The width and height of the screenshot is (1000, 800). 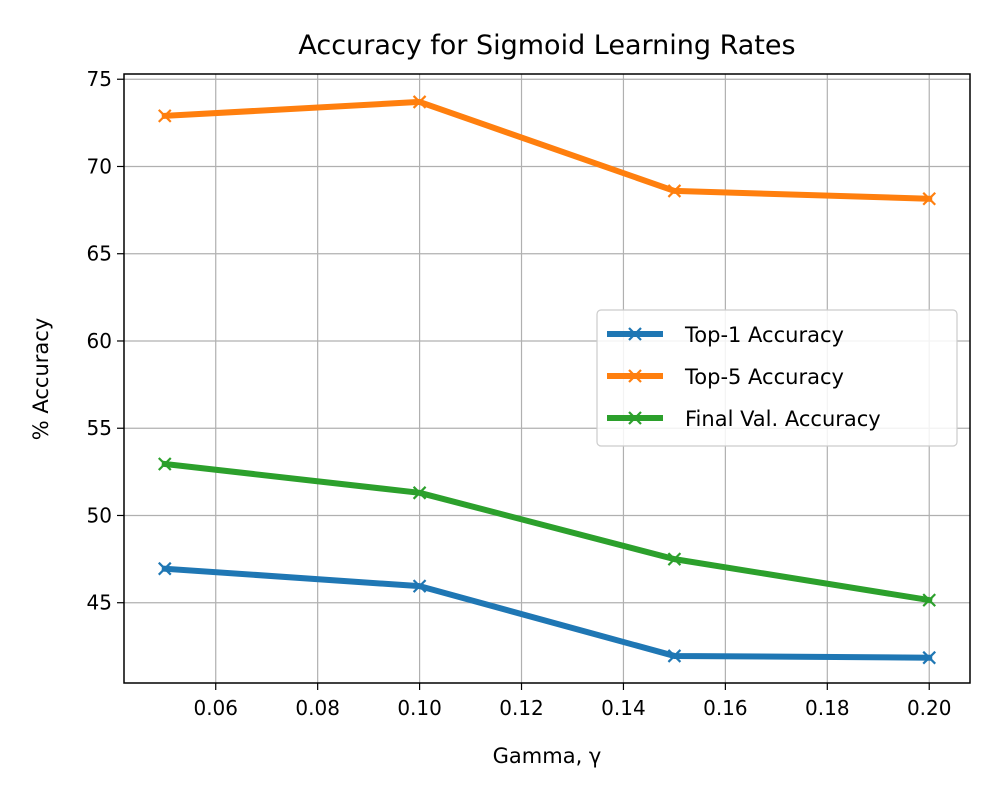 What do you see at coordinates (317, 708) in the screenshot?
I see `x-tick-label: 0.08` at bounding box center [317, 708].